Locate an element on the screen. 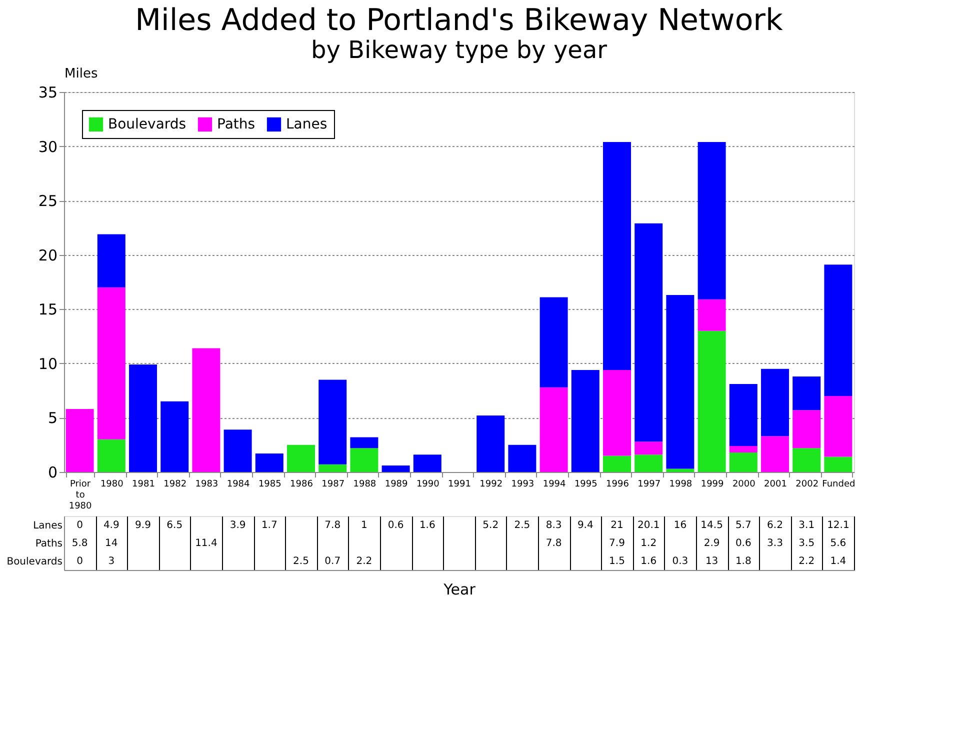 This screenshot has height=744, width=958. data-label: 1.4 is located at coordinates (838, 561).